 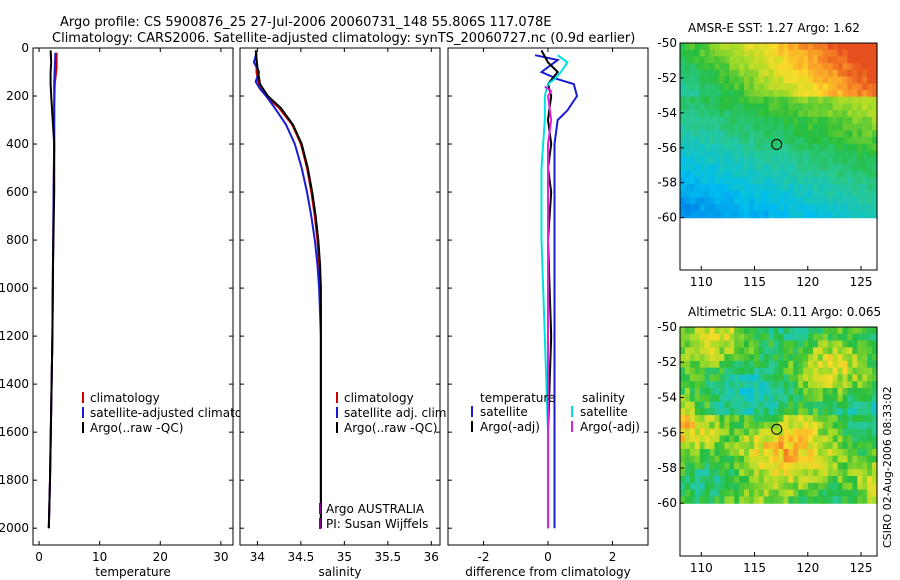 I want to click on difference-legend-item: Argo(-adj), so click(x=610, y=427).